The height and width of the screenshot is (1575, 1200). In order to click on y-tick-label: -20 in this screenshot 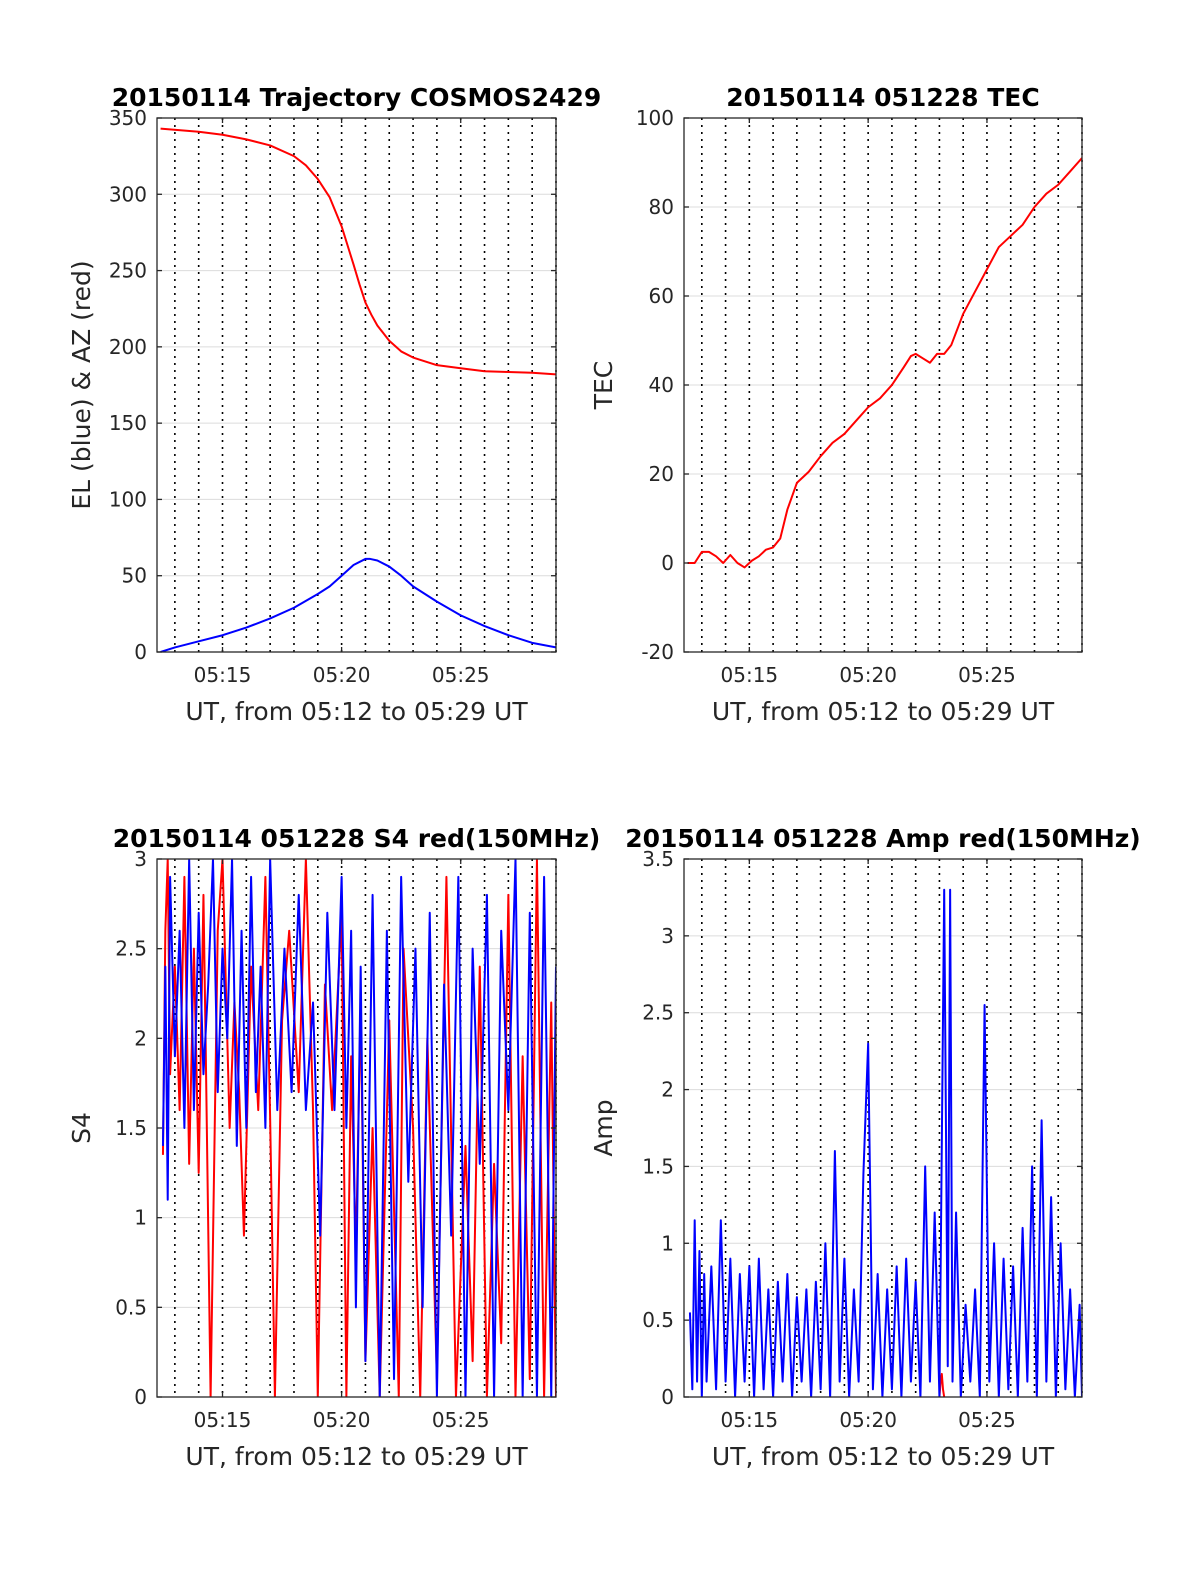, I will do `click(657, 652)`.